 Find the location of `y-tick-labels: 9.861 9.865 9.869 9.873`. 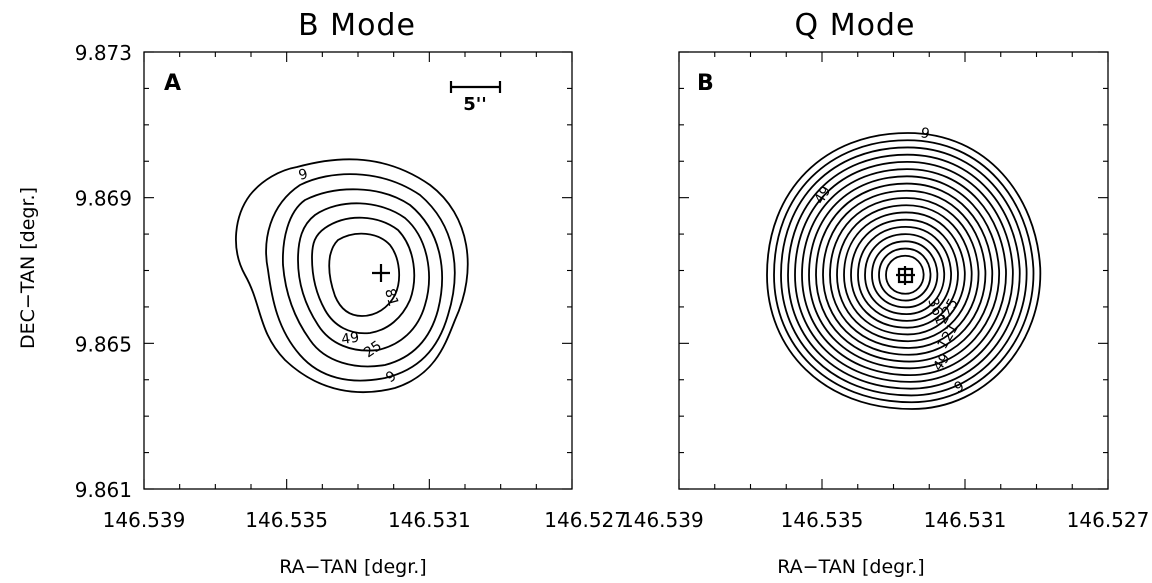

y-tick-labels: 9.861 9.865 9.869 9.873 is located at coordinates (103, 271).